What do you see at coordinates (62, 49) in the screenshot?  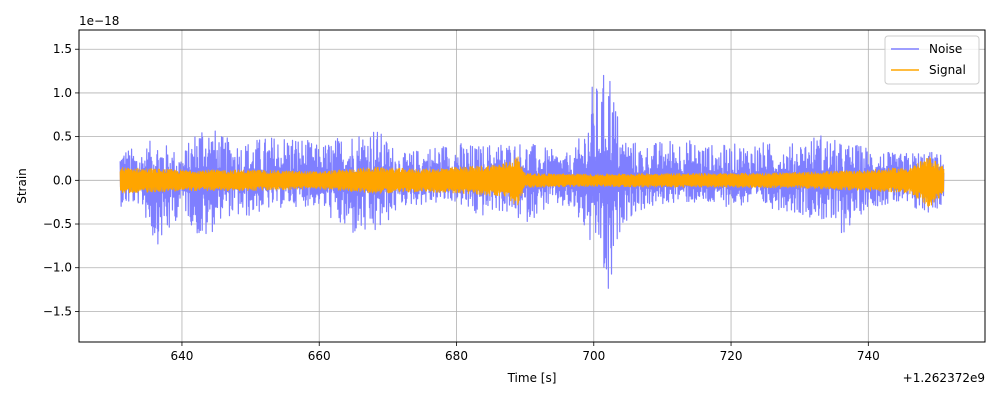 I see `y-tick-label: 1.5` at bounding box center [62, 49].